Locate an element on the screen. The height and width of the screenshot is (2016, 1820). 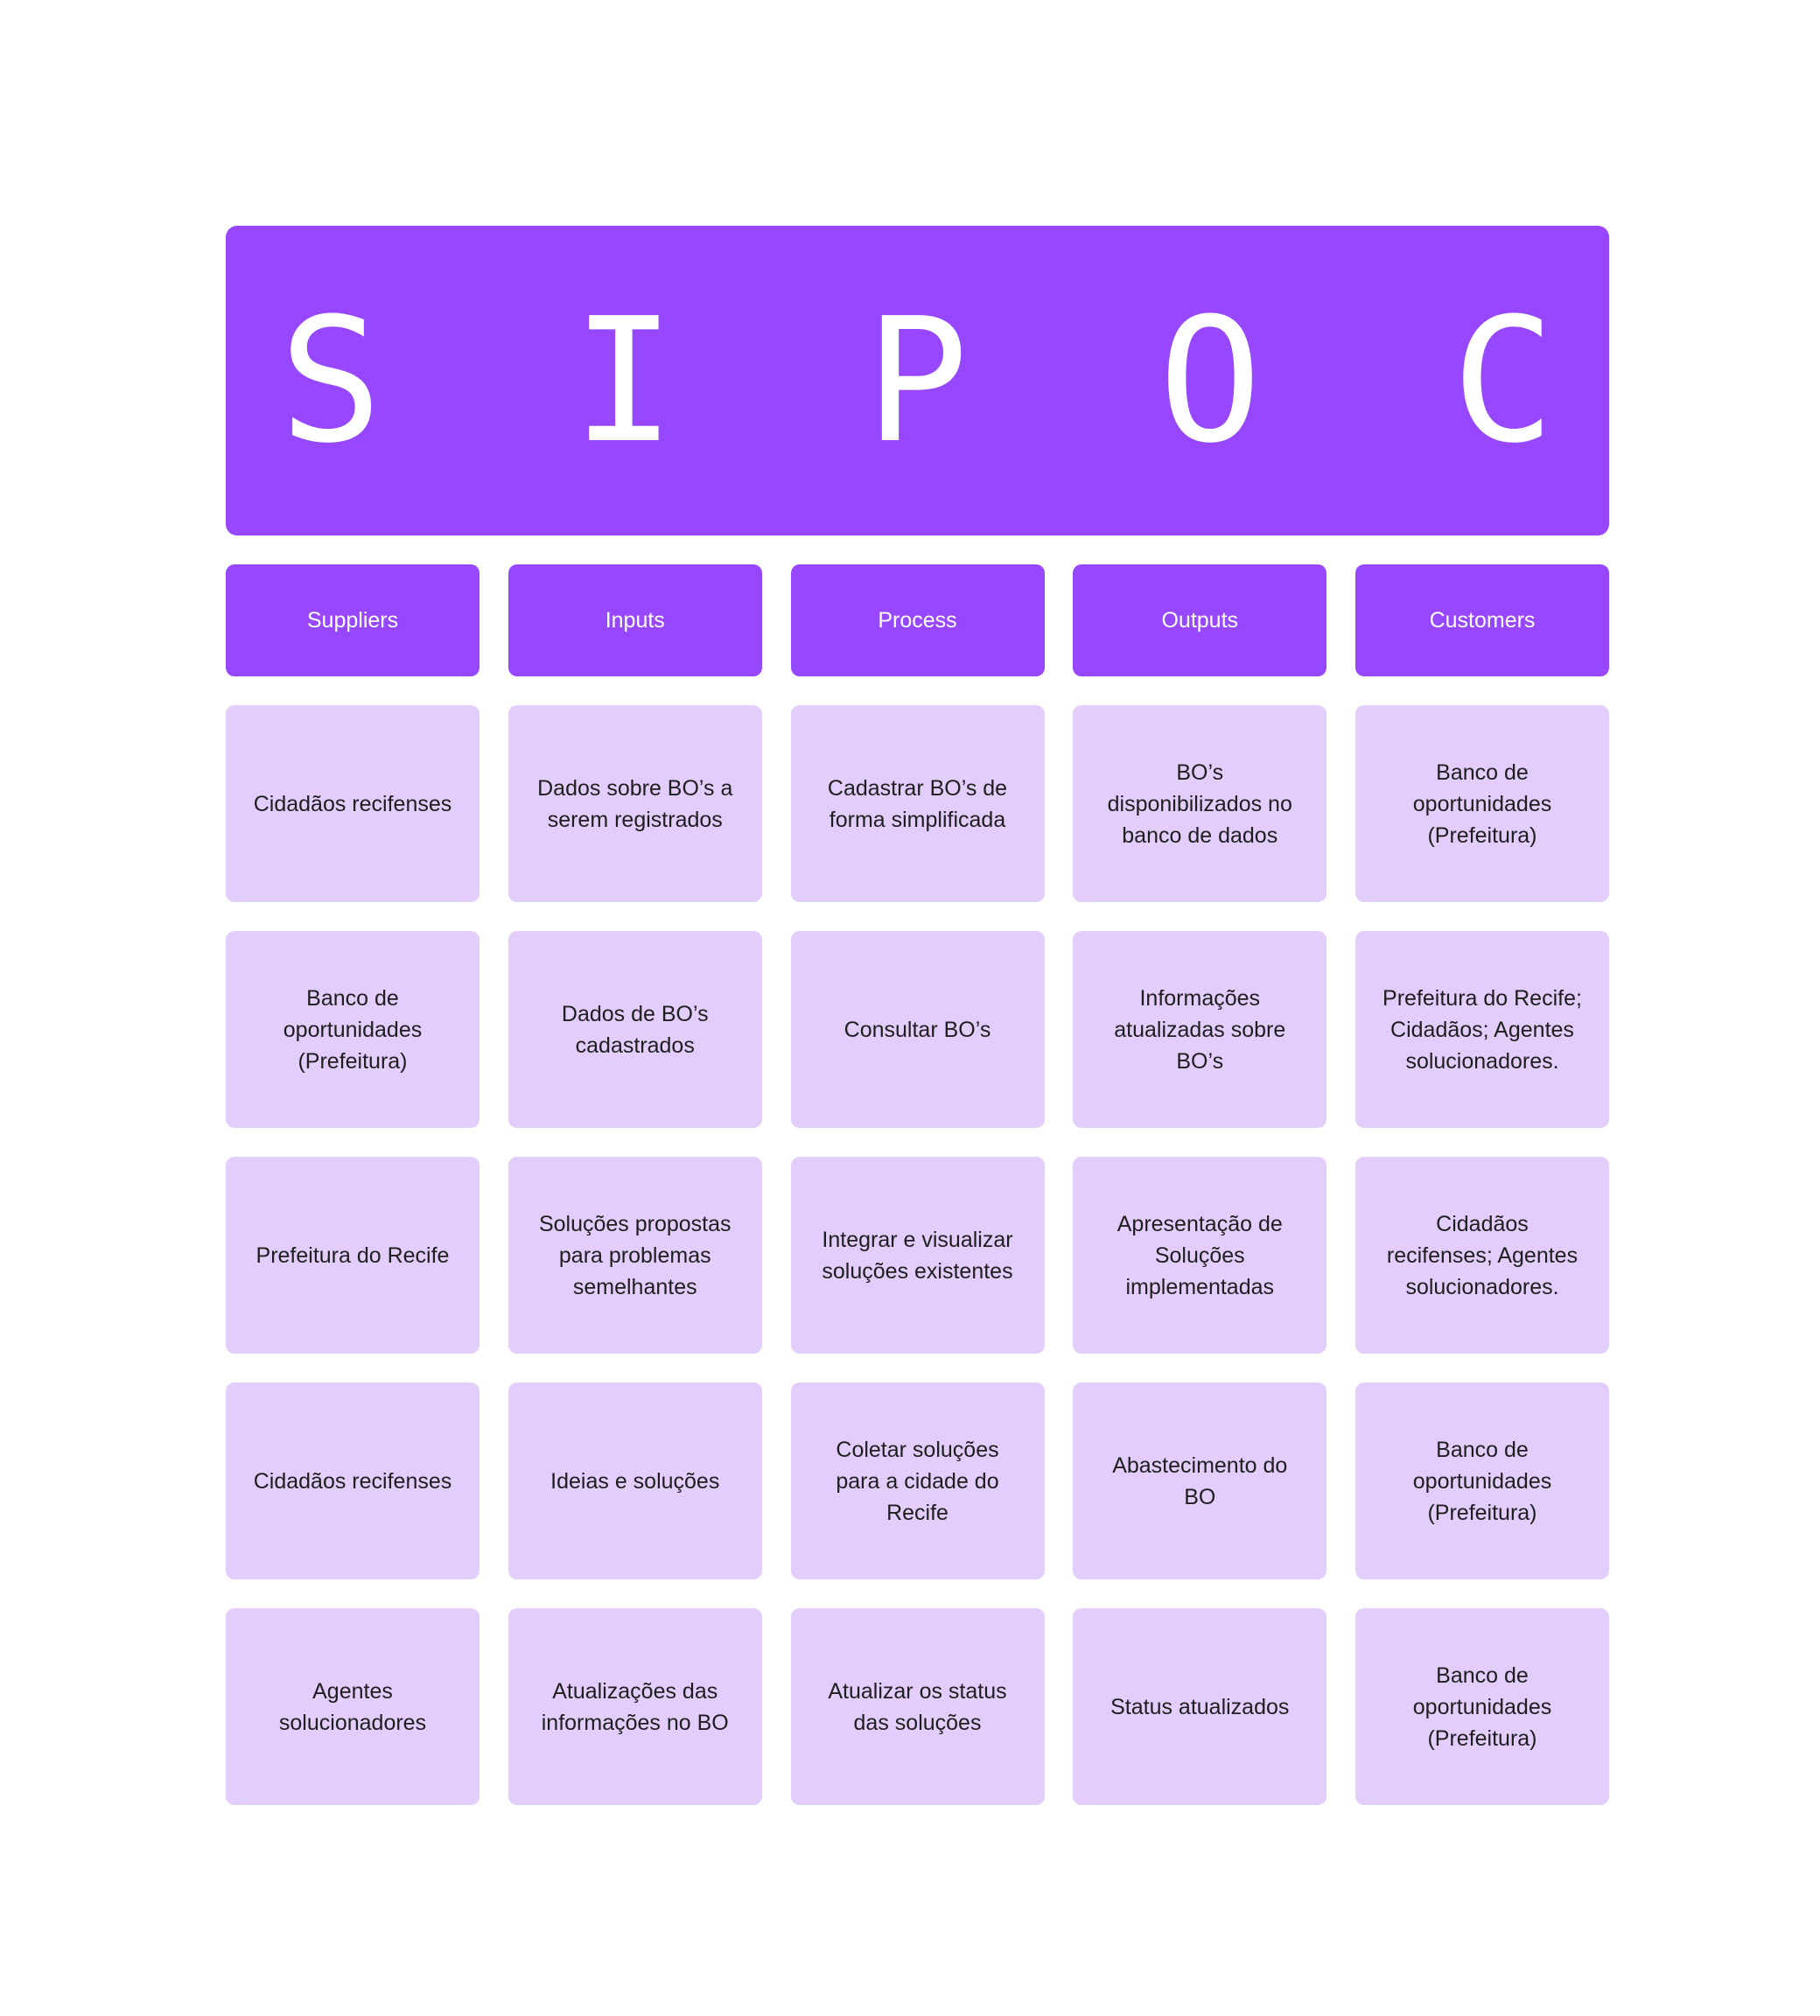
cell-supplier: Prefeitura do Recife is located at coordinates (353, 1255).